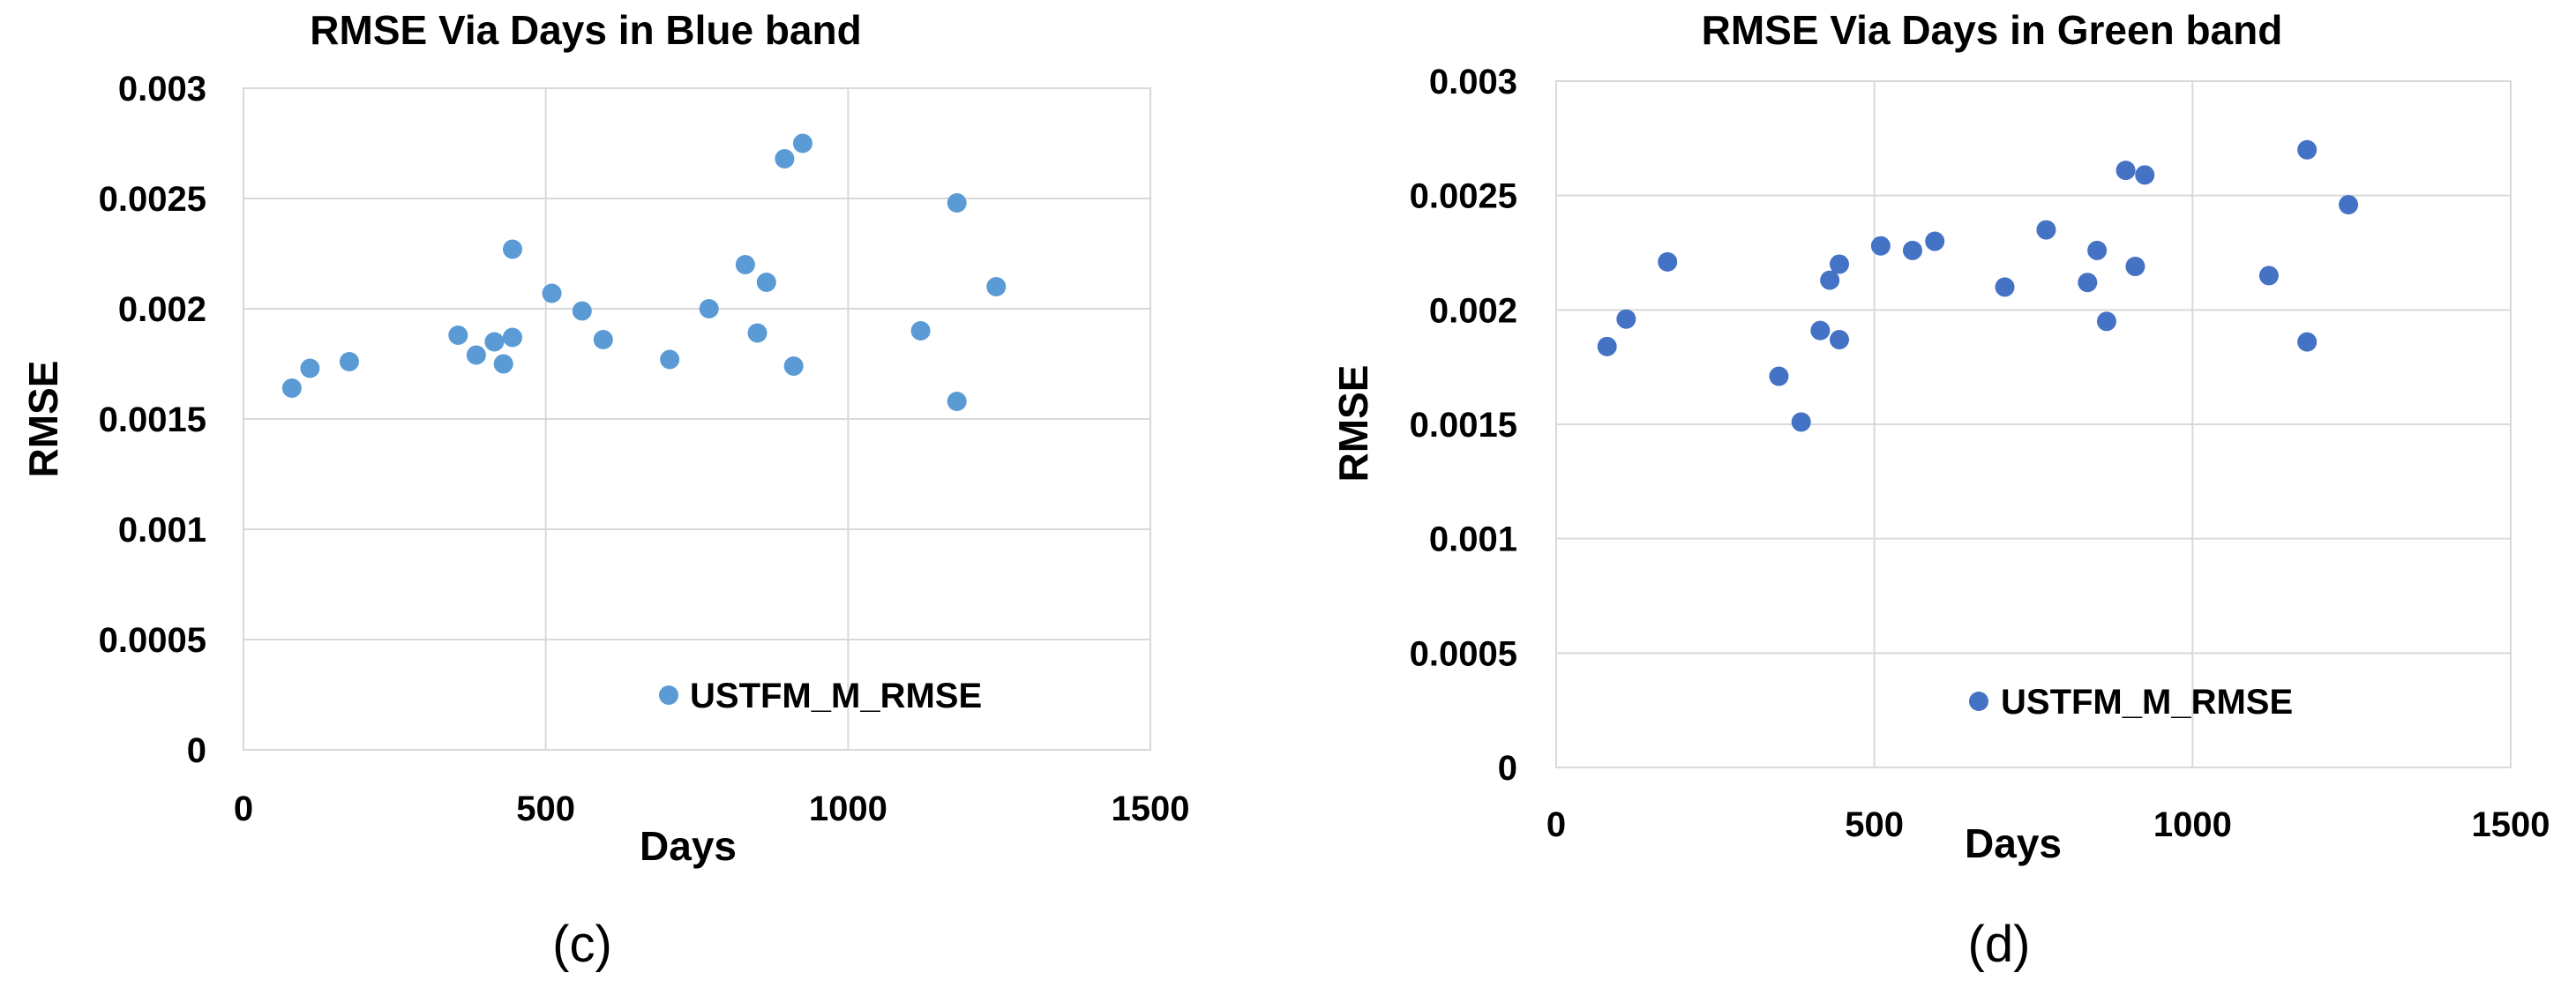 Image resolution: width=2576 pixels, height=988 pixels. Describe the element at coordinates (2000, 944) in the screenshot. I see `panel-caption: (d)` at that location.